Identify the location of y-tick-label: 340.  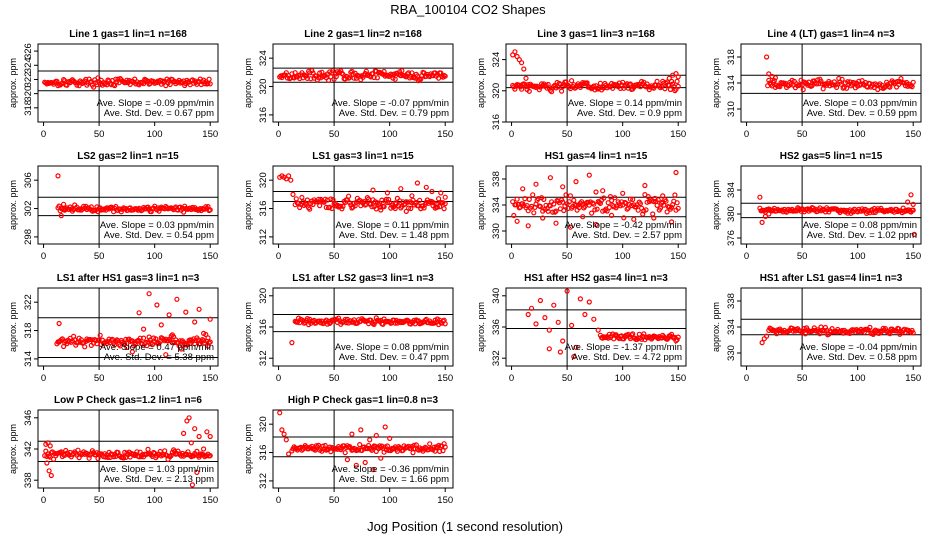
(496, 296).